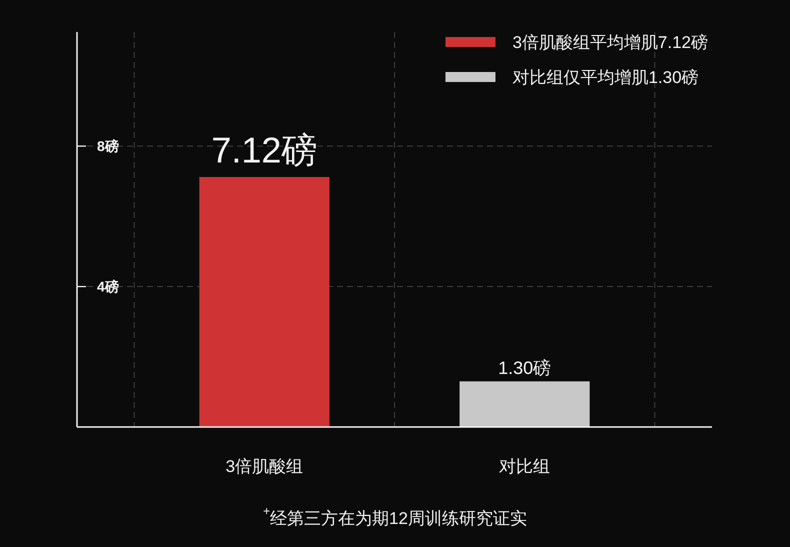  Describe the element at coordinates (605, 77) in the screenshot. I see `legend-label: 对比组仅平均增肌1.30磅` at that location.